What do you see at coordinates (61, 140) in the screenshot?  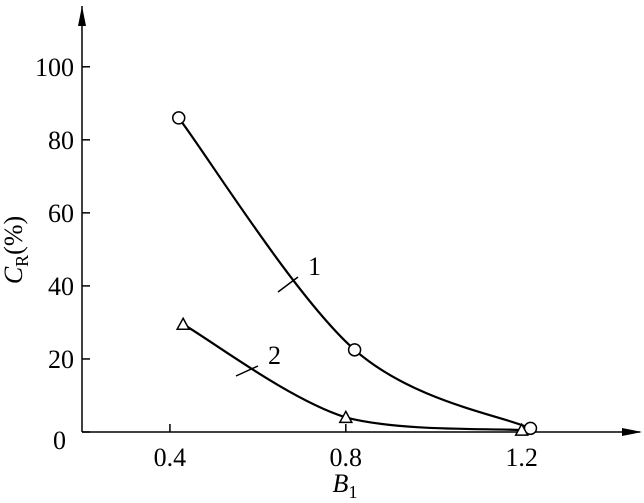 I see `y-tick-label: 80` at bounding box center [61, 140].